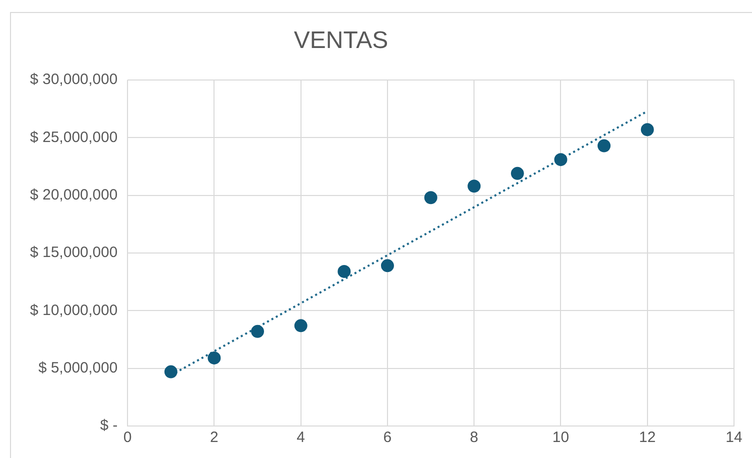 This screenshot has width=752, height=458. Describe the element at coordinates (341, 41) in the screenshot. I see `chart-title: VENTAS` at that location.